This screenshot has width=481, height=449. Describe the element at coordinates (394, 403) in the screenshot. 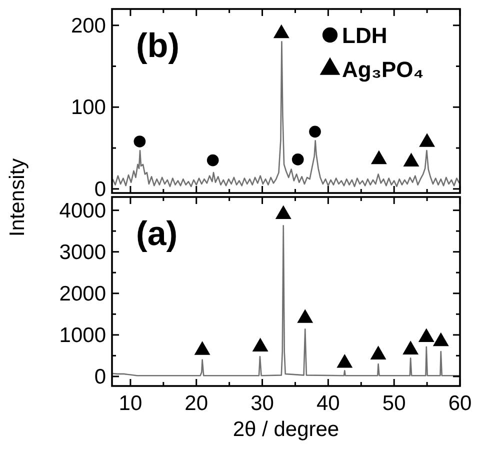

I see `x-tick-label: 50` at that location.